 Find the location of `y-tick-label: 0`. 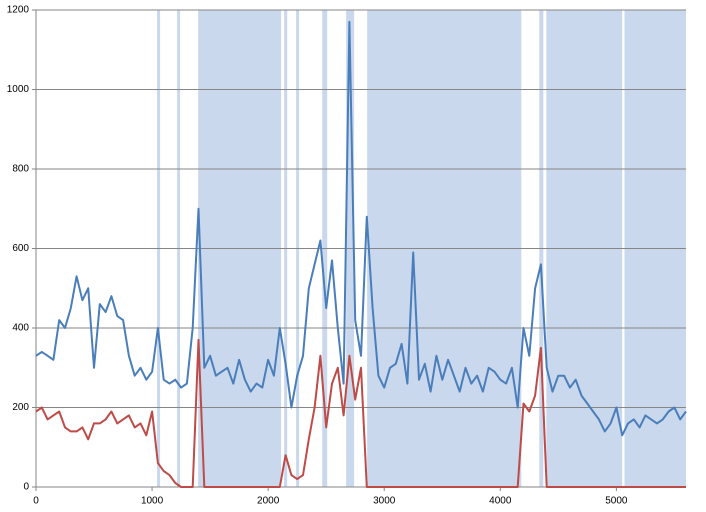

y-tick-label: 0 is located at coordinates (26, 487).